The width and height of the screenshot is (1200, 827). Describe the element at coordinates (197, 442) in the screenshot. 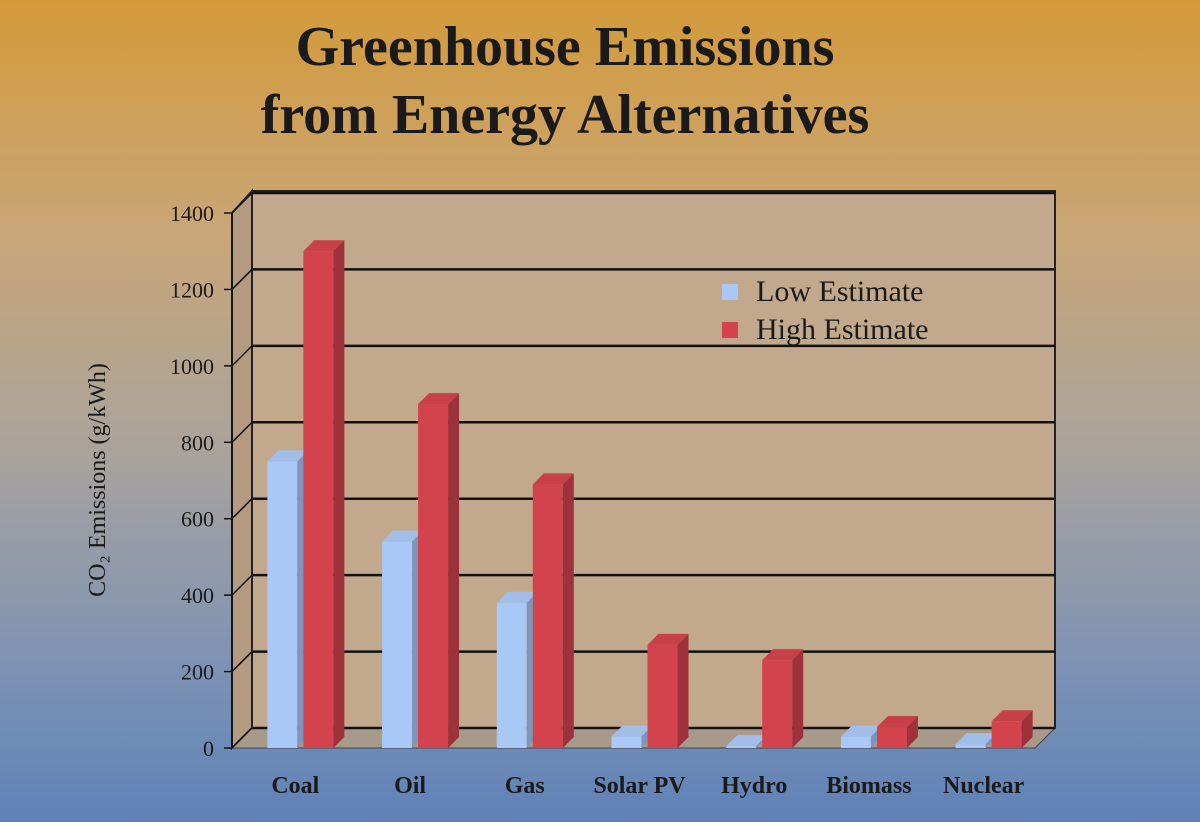

I see `y-tick-label: 800` at that location.